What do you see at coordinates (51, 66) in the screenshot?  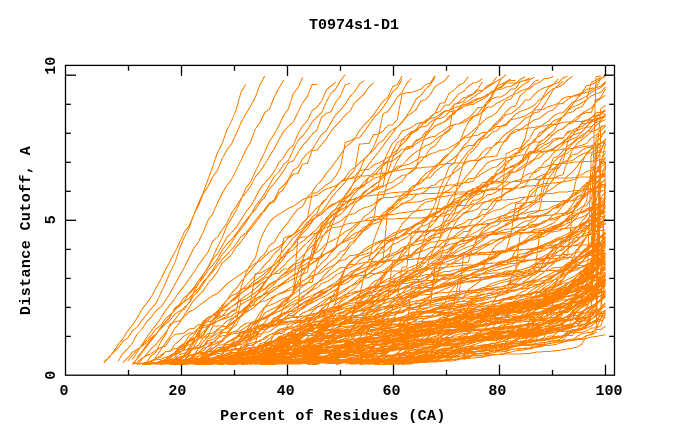 I see `svg-text: 10` at bounding box center [51, 66].